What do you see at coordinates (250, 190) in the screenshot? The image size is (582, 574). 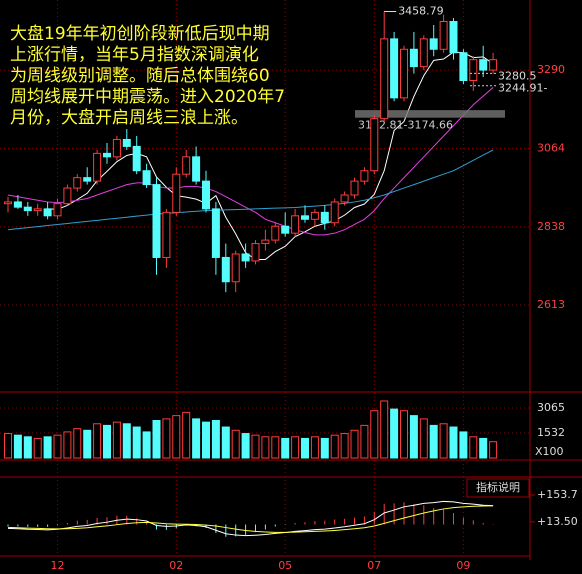 I see `moving-average` at bounding box center [250, 190].